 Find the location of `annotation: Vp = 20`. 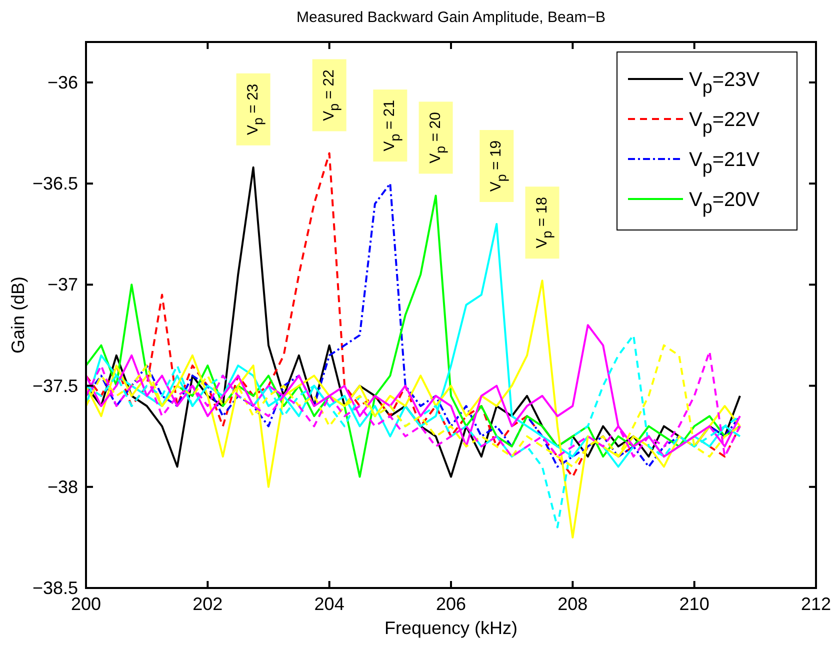

annotation: Vp = 20 is located at coordinates (437, 138).